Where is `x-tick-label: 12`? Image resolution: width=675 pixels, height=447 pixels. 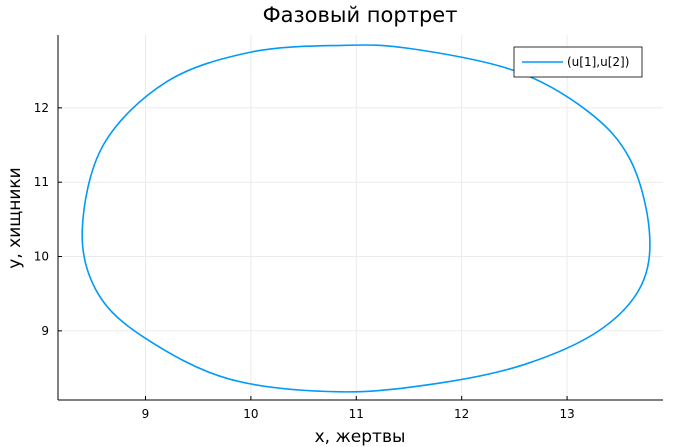
x-tick-label: 12 is located at coordinates (461, 414).